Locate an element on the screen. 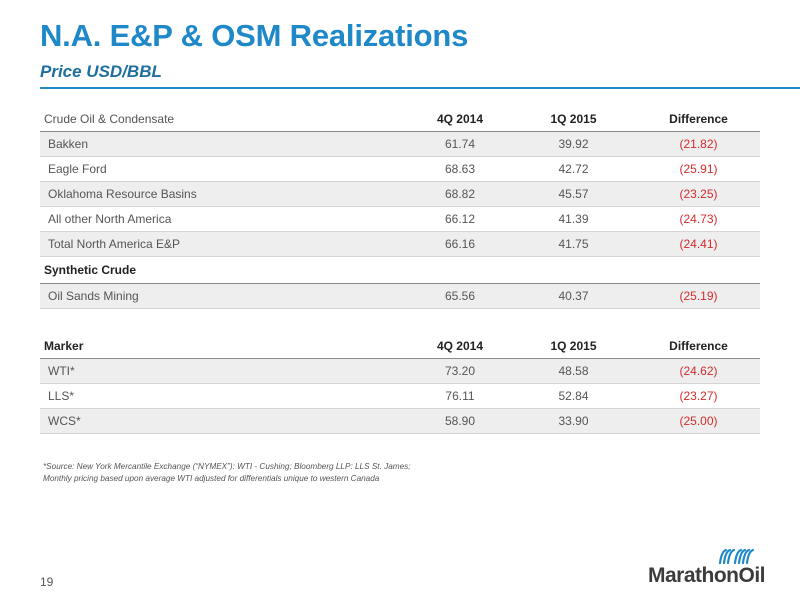  row-name: Total North America E&P is located at coordinates (114, 244).